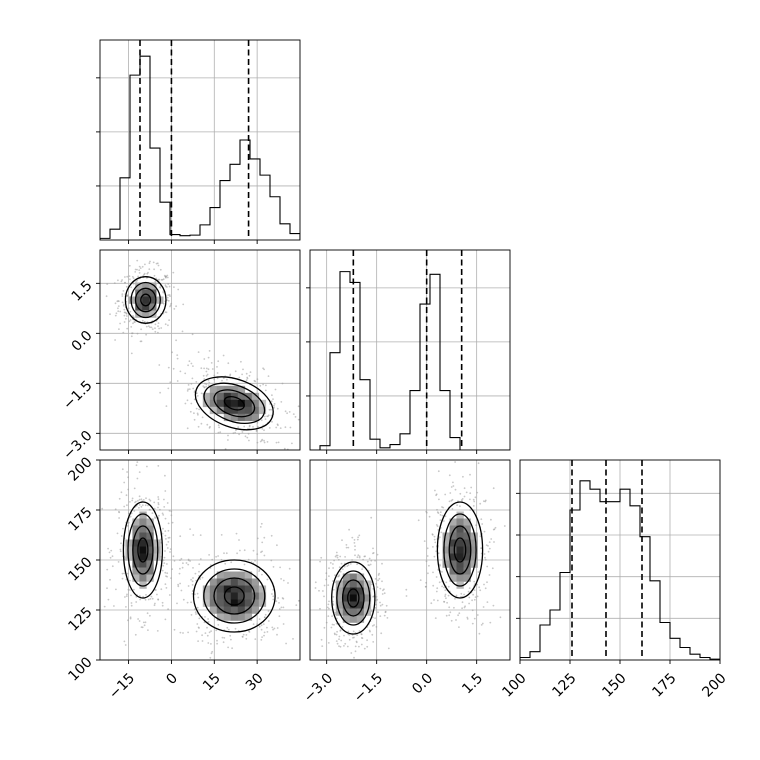 This screenshot has width=760, height=760. What do you see at coordinates (80, 519) in the screenshot?
I see `y-tick-label-p2: 175` at bounding box center [80, 519].